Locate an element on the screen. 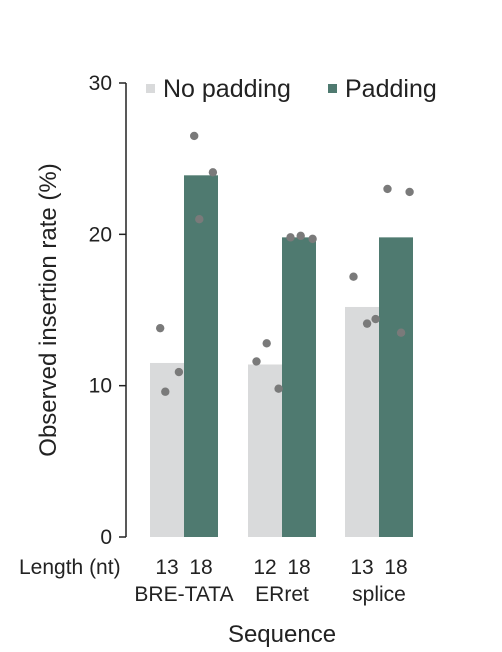 The image size is (502, 652). group-label: BRE-TATA is located at coordinates (183, 594).